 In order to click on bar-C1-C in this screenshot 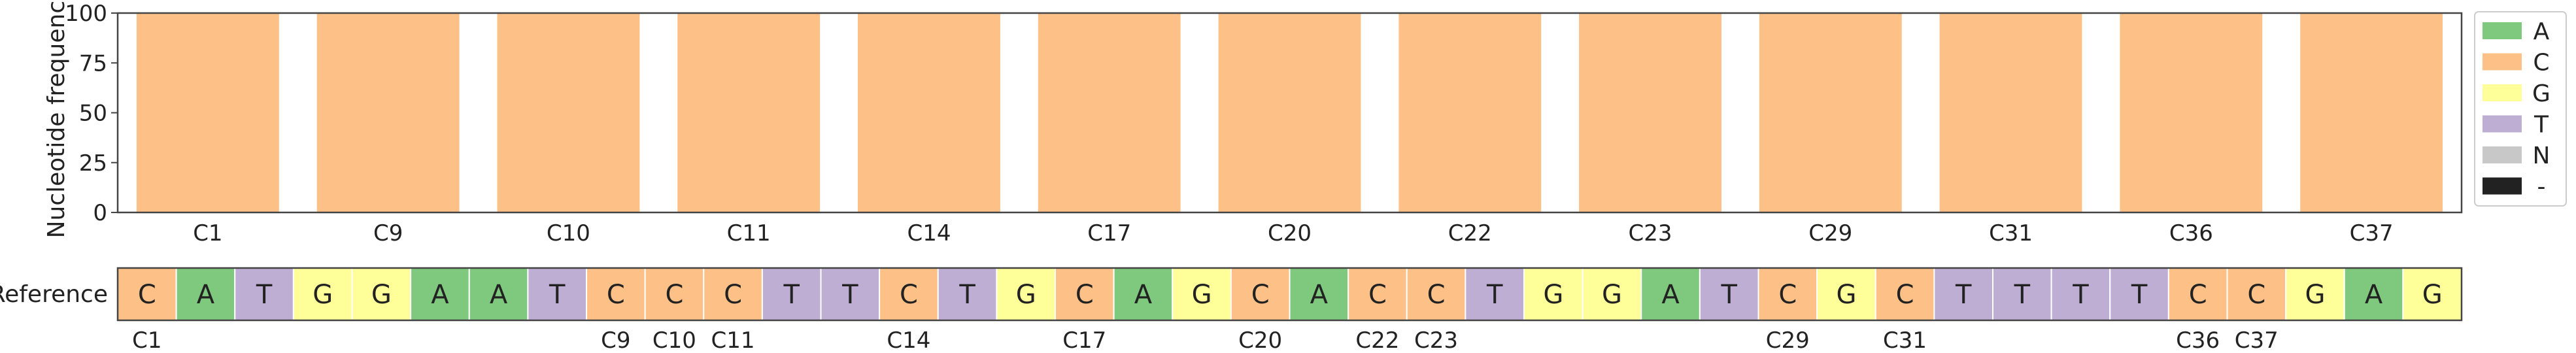, I will do `click(208, 112)`.